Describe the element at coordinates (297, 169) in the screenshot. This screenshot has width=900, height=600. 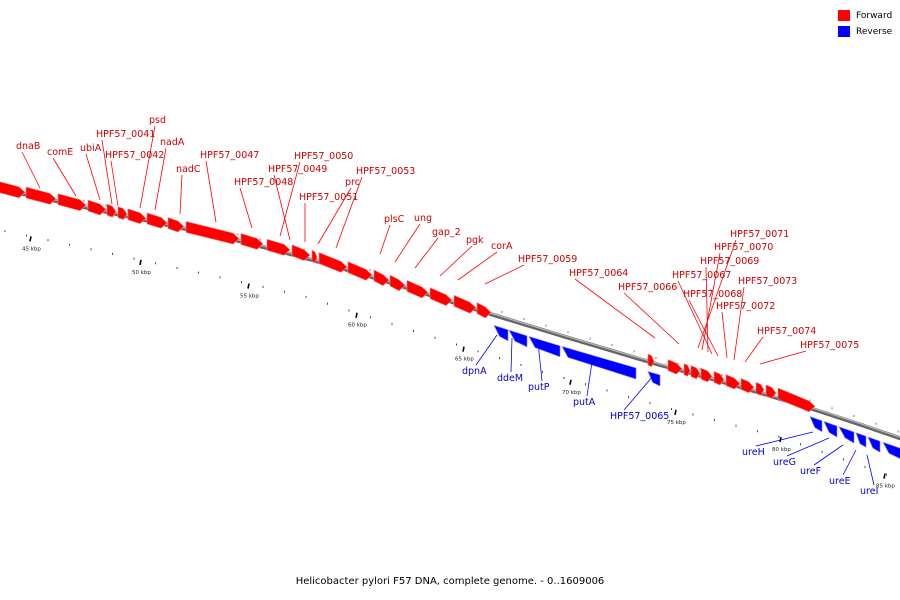
I see `gene-label-hpf57-0049: HPF57_0049` at that location.